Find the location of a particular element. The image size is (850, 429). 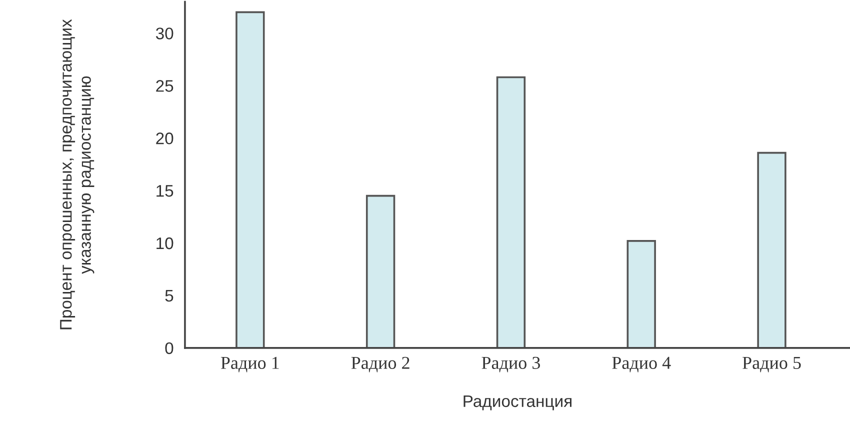

x-tick-label: Радио 1 is located at coordinates (249, 364).